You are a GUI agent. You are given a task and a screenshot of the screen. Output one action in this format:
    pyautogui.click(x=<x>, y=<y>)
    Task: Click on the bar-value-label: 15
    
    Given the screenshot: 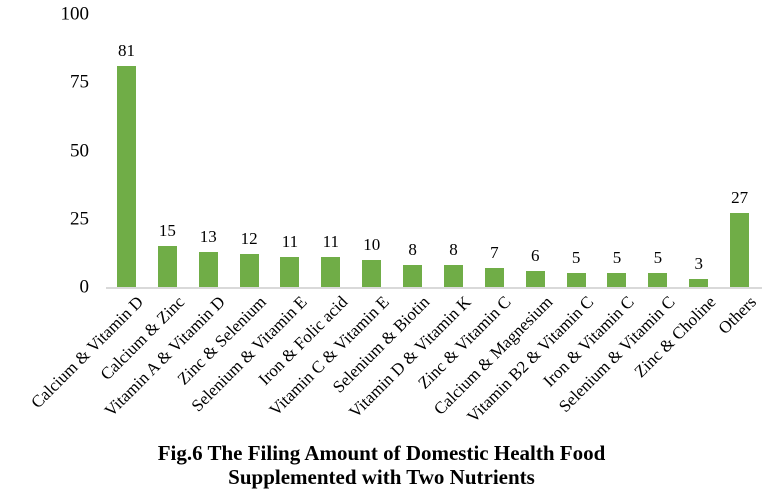 What is the action you would take?
    pyautogui.click(x=167, y=231)
    